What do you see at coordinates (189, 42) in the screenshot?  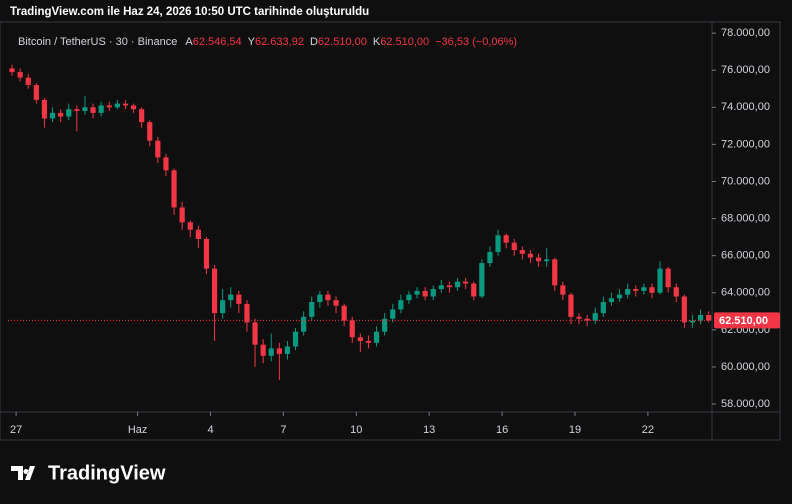 I see `ohlc-key: A` at bounding box center [189, 42].